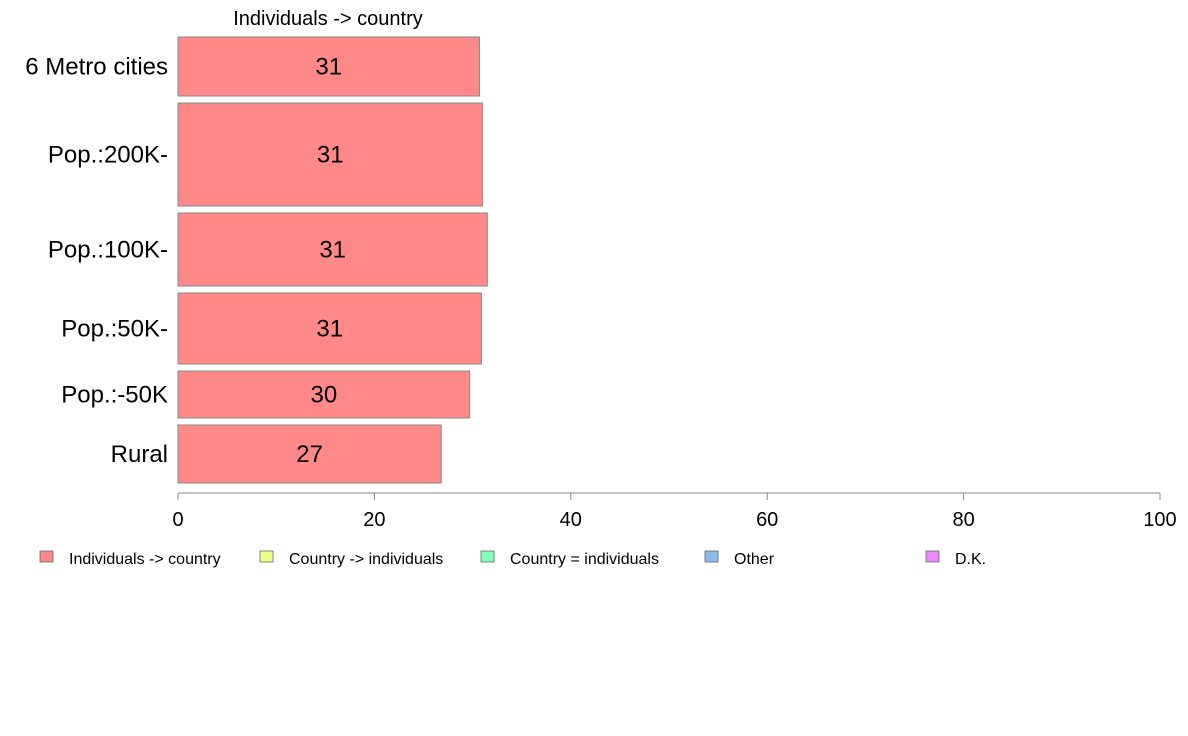 This screenshot has width=1188, height=736. What do you see at coordinates (366, 559) in the screenshot?
I see `legend-label: Country -> individuals` at bounding box center [366, 559].